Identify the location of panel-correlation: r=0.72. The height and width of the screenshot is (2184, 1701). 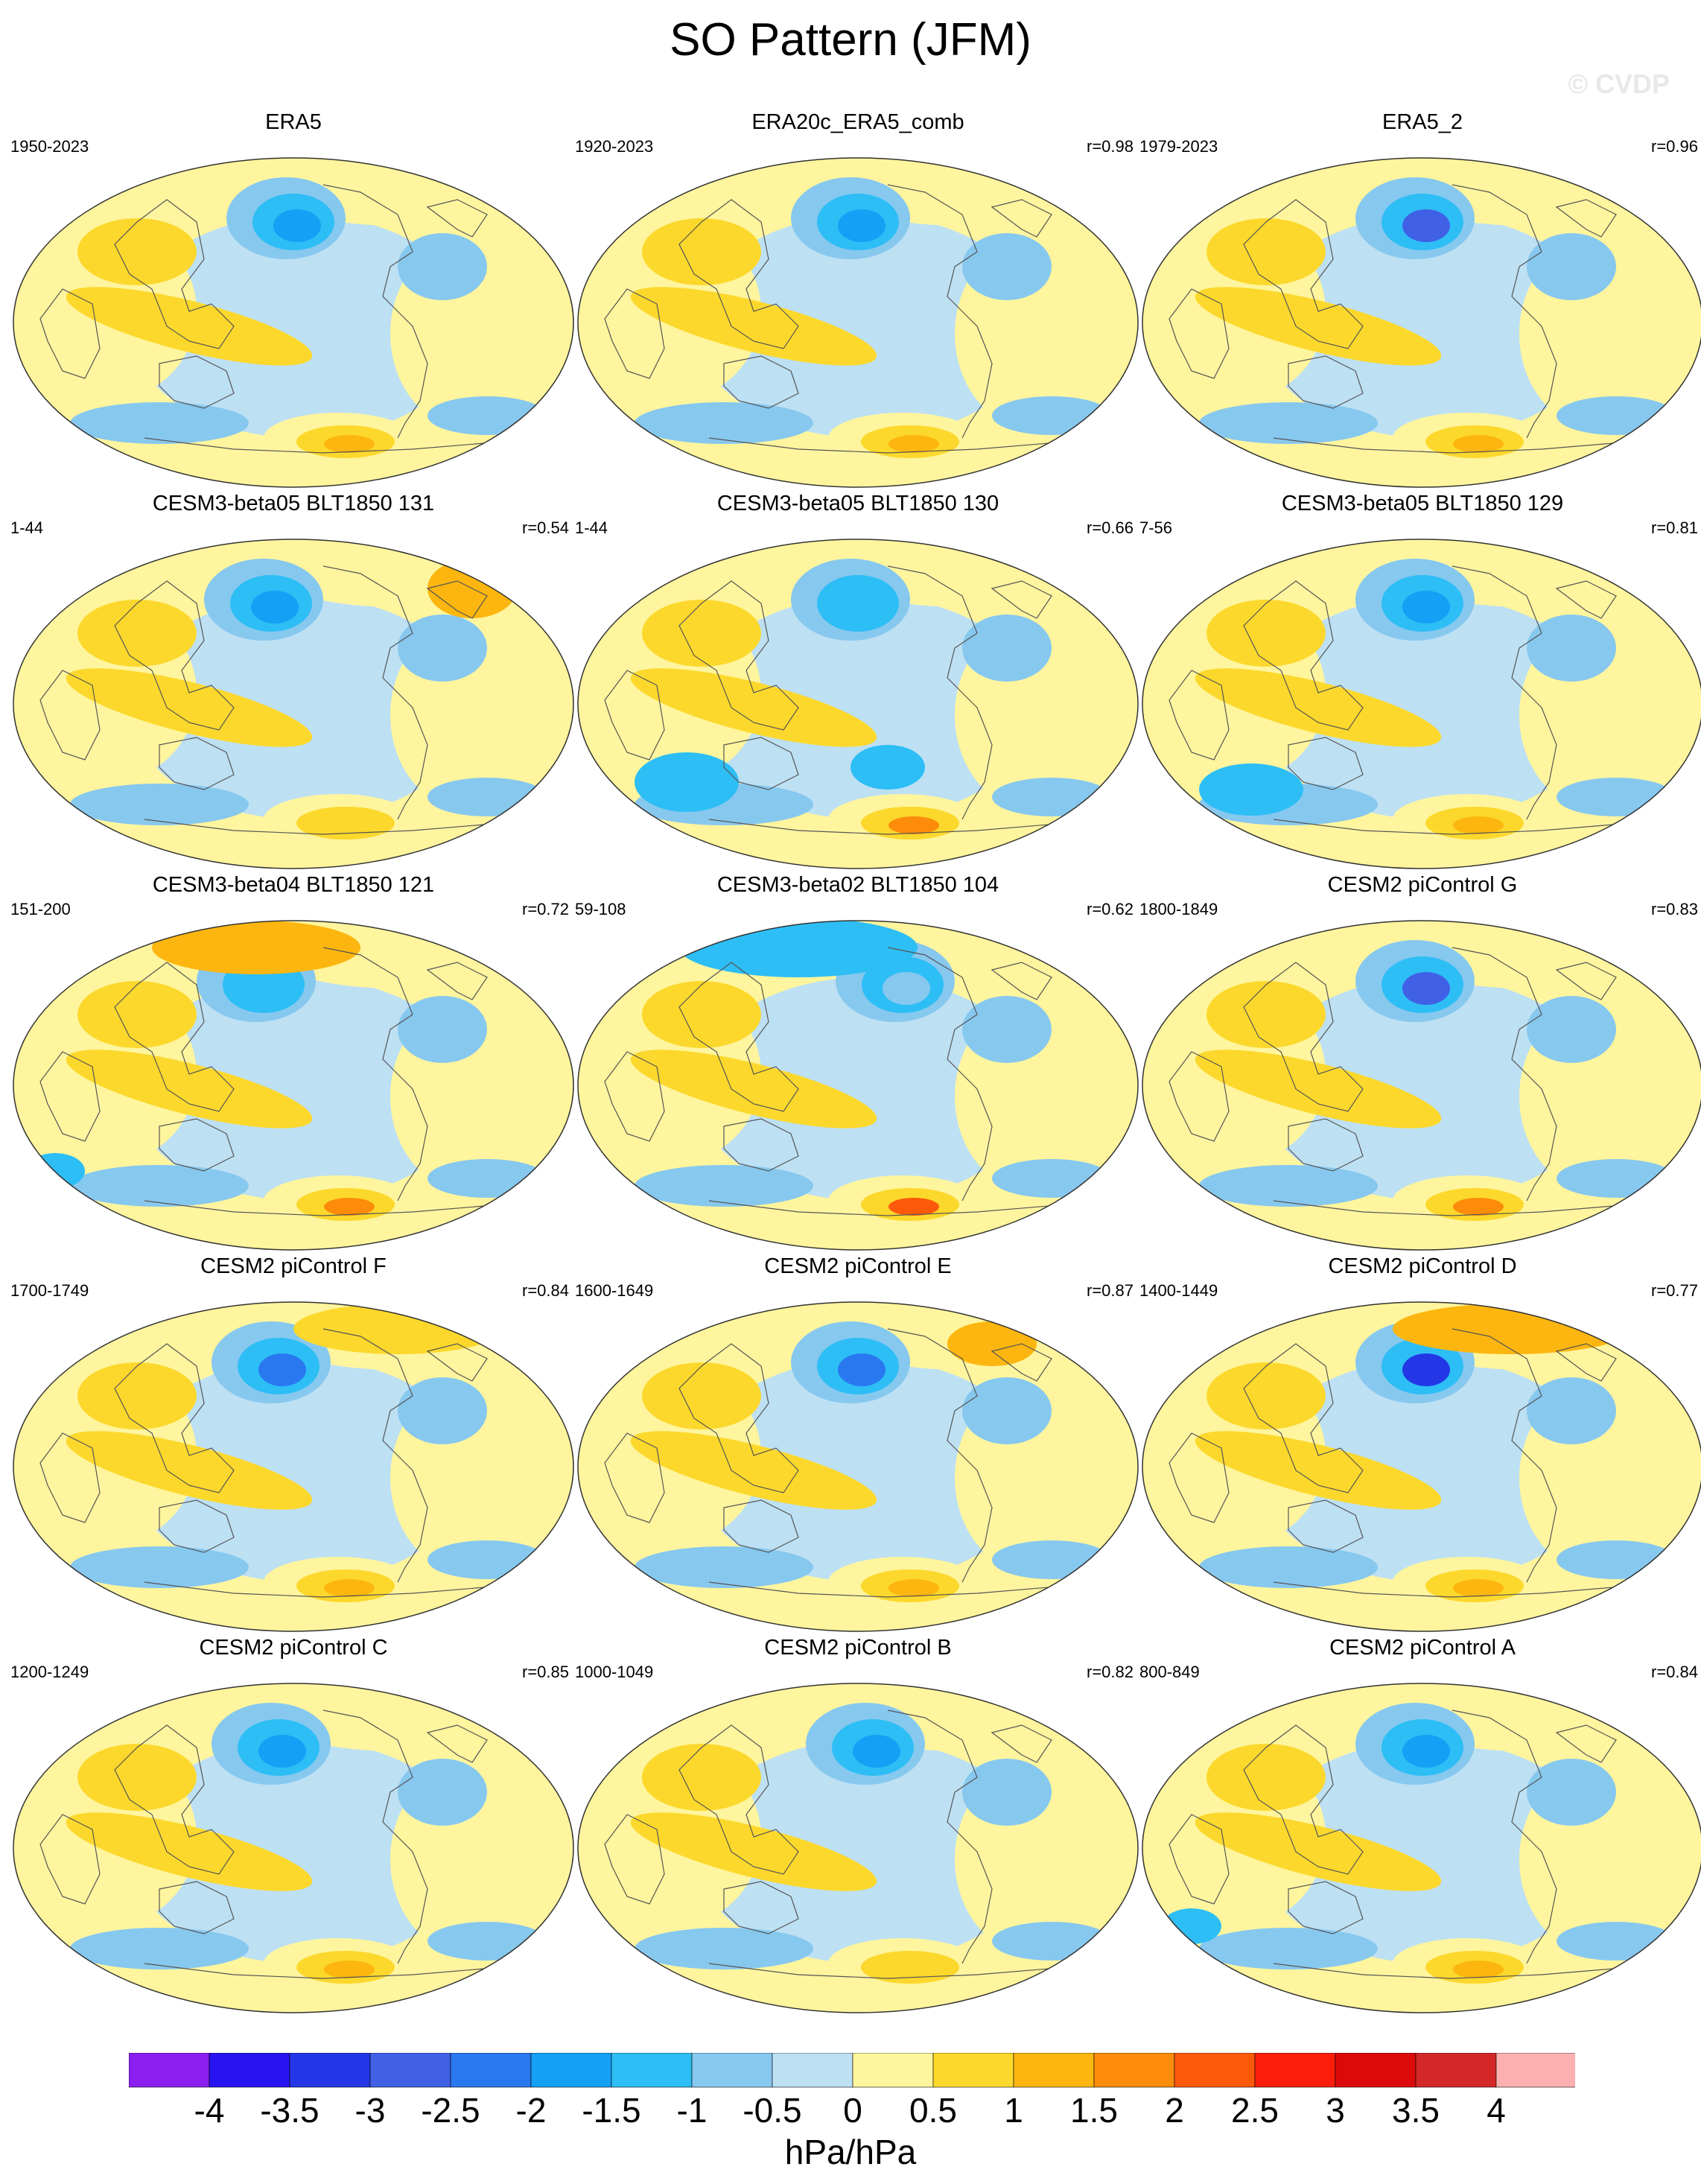
(545, 909).